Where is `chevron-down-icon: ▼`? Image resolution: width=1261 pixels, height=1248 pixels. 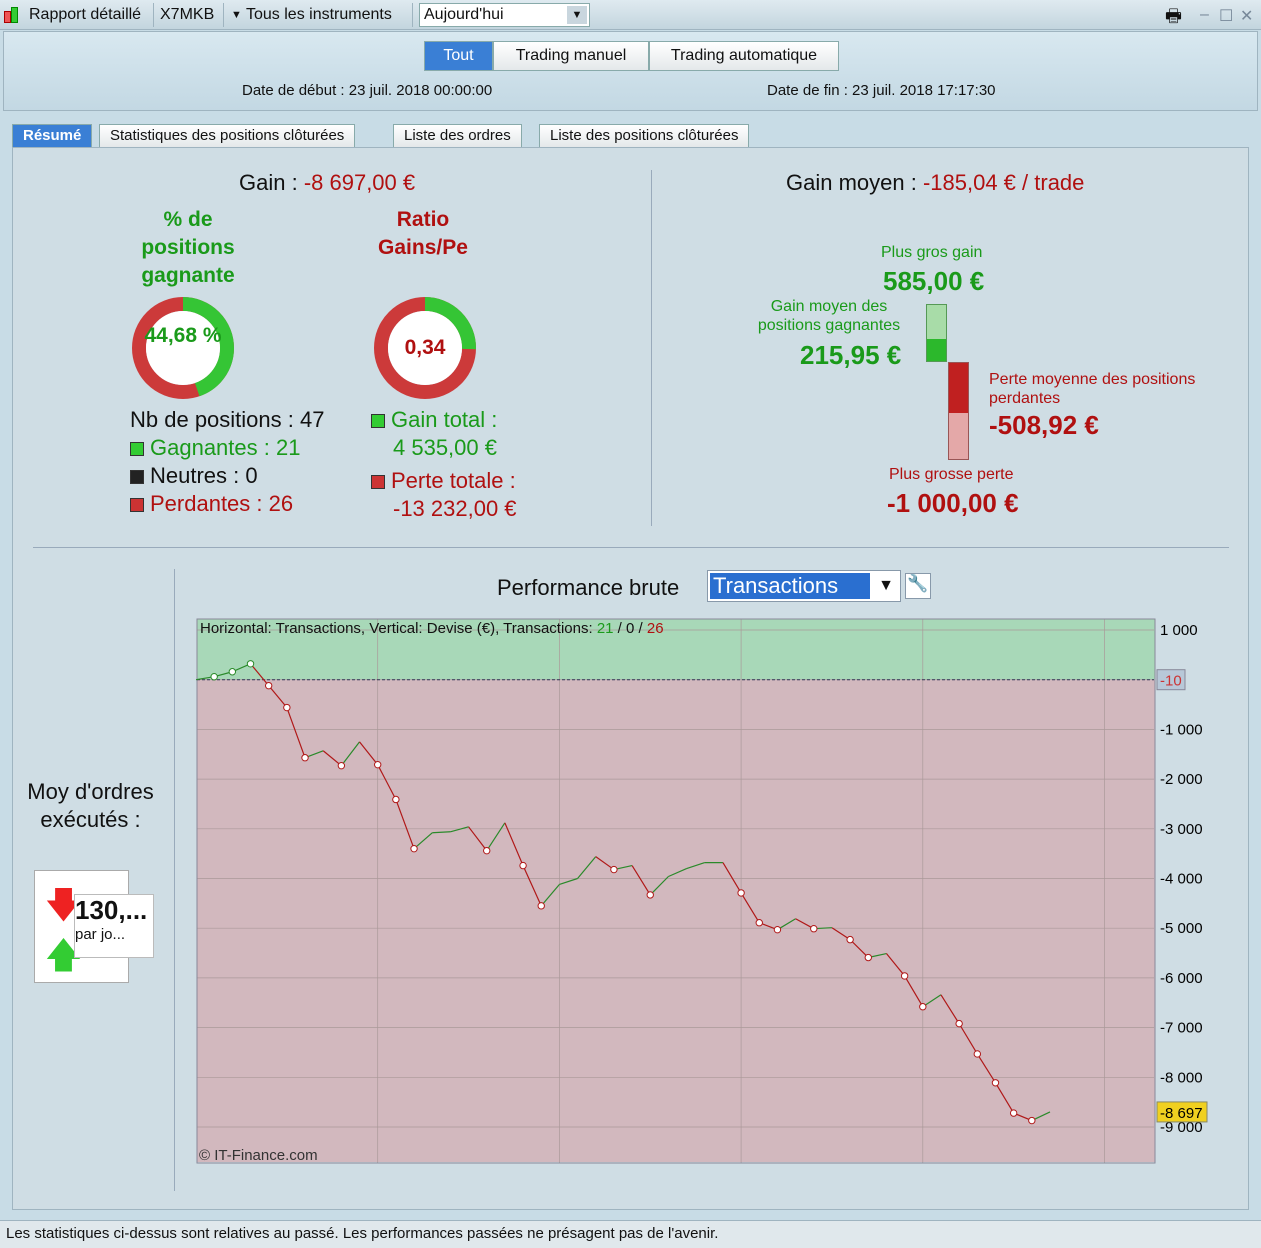
chevron-down-icon: ▼ is located at coordinates (577, 15).